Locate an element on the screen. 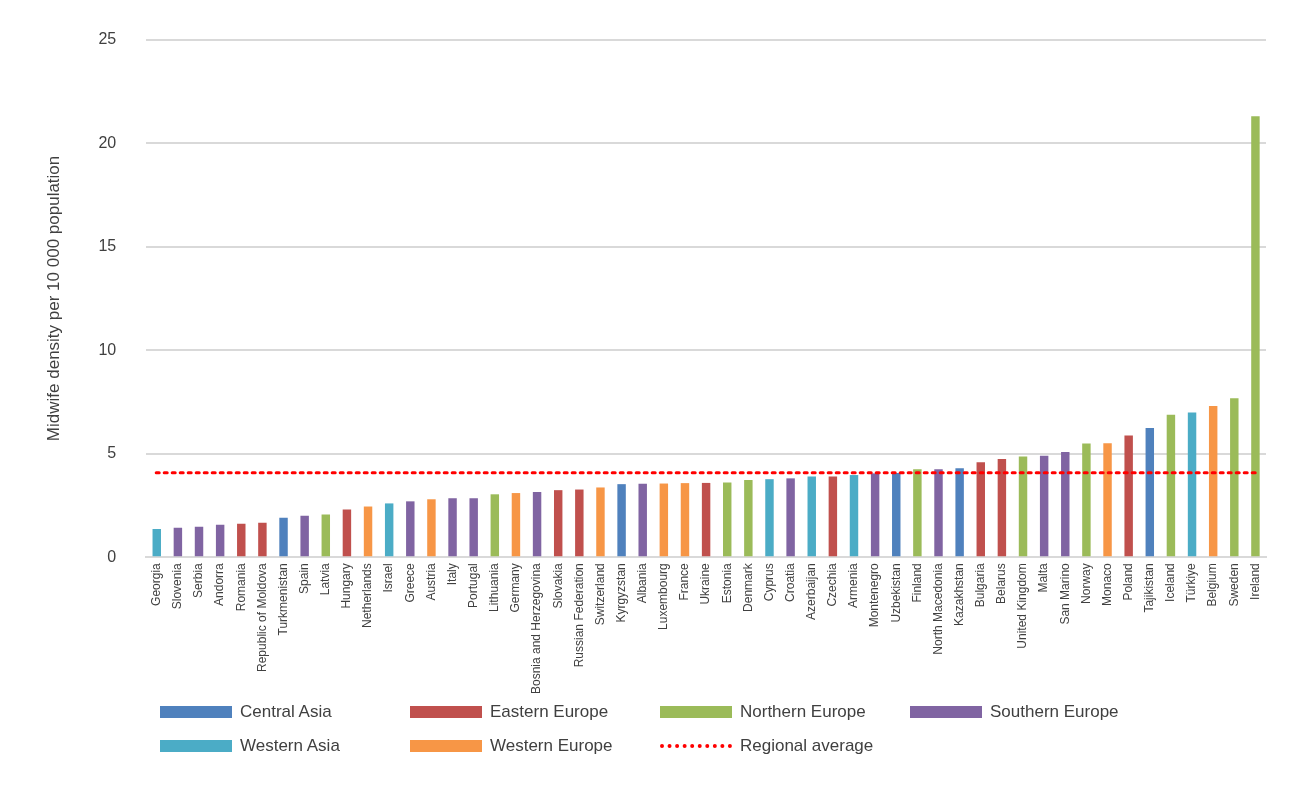 The width and height of the screenshot is (1296, 802). x-tick-label: United Kingdom is located at coordinates (1022, 606).